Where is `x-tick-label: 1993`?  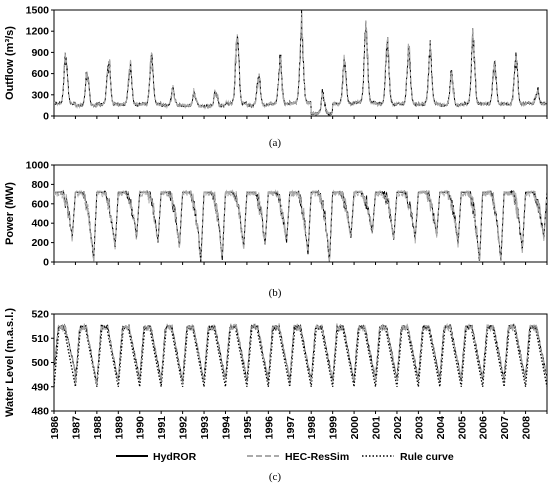
x-tick-label: 1993 is located at coordinates (205, 428).